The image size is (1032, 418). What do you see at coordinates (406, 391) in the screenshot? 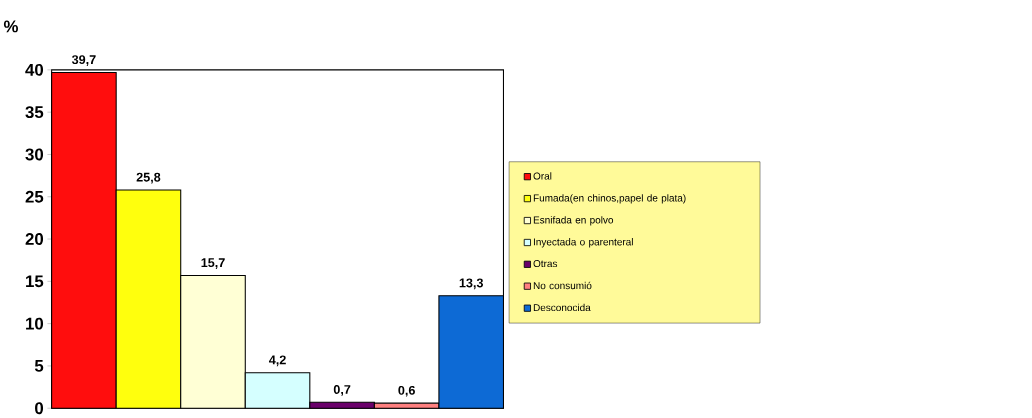
I see `data-label: 0,6` at bounding box center [406, 391].